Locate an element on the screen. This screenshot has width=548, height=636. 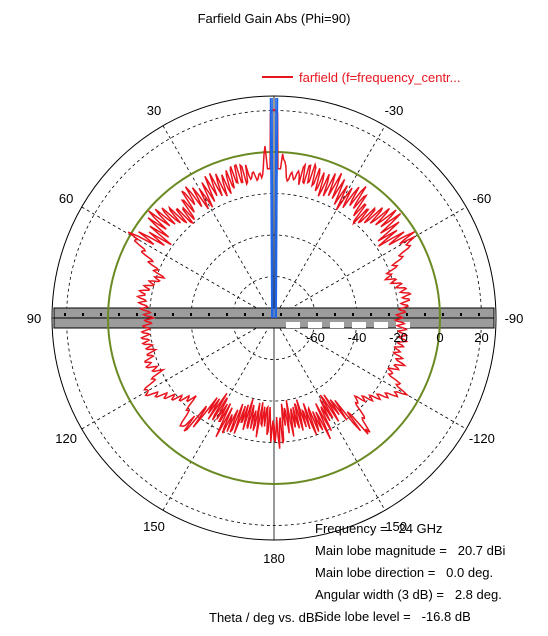
annotation-row: Main lobe direction = 0.0 deg. is located at coordinates (404, 572).